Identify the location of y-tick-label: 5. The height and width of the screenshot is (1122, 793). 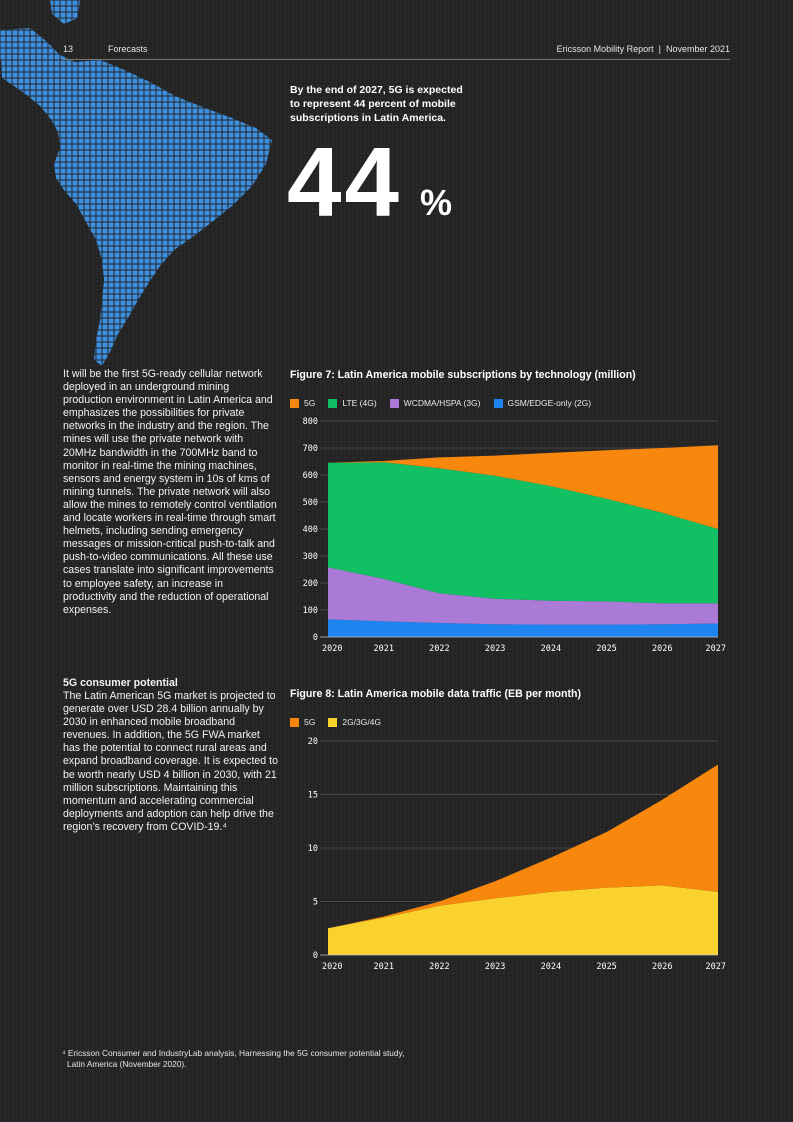
(315, 903).